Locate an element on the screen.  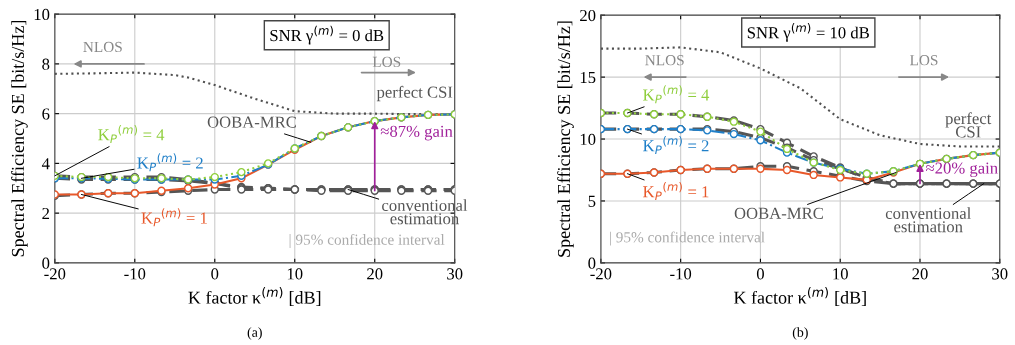
annotation: SNR γ$^{(m)}$ = 0 dB is located at coordinates (327, 35).